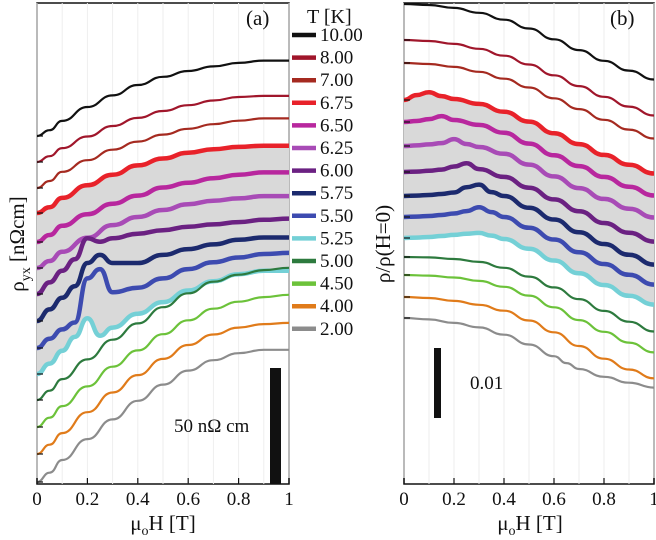 The height and width of the screenshot is (540, 656). What do you see at coordinates (504, 499) in the screenshot?
I see `panel-b-tick-label: 0.4` at bounding box center [504, 499].